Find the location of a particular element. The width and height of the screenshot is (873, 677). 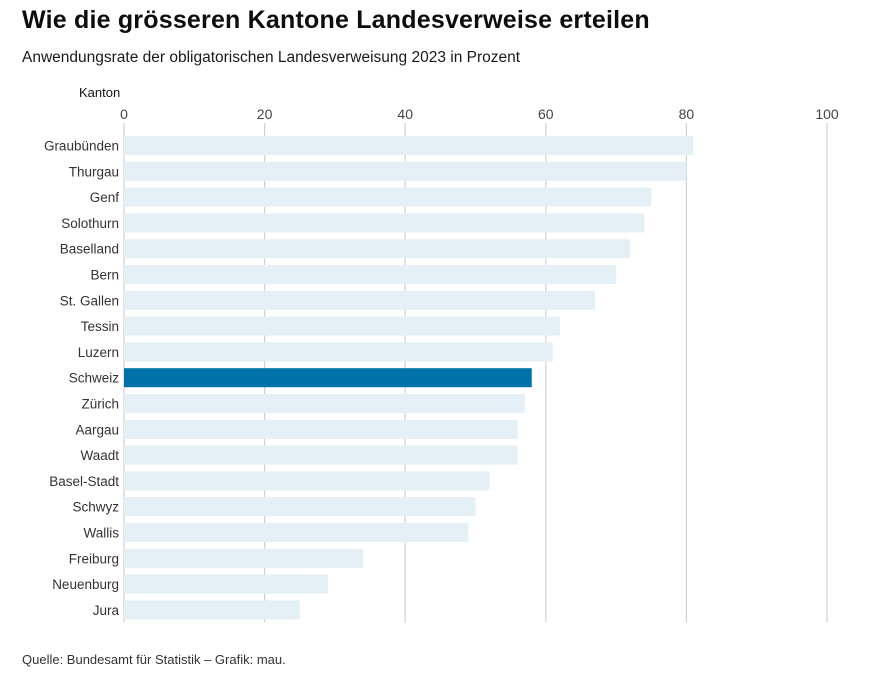

bar-z-rich is located at coordinates (324, 403).